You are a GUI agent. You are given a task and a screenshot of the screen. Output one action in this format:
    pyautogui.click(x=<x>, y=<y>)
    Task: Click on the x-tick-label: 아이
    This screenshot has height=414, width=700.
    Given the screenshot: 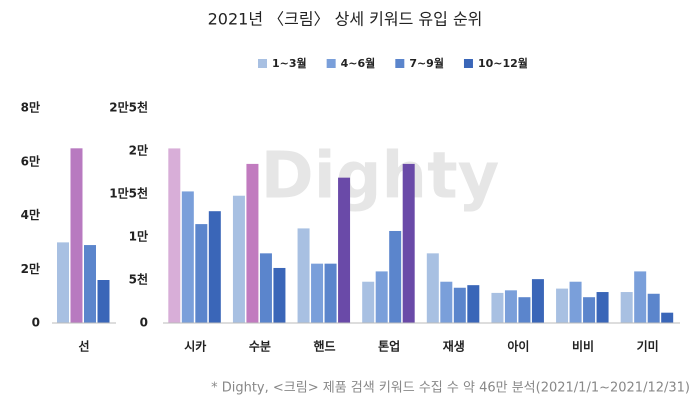 What is the action you would take?
    pyautogui.click(x=518, y=346)
    